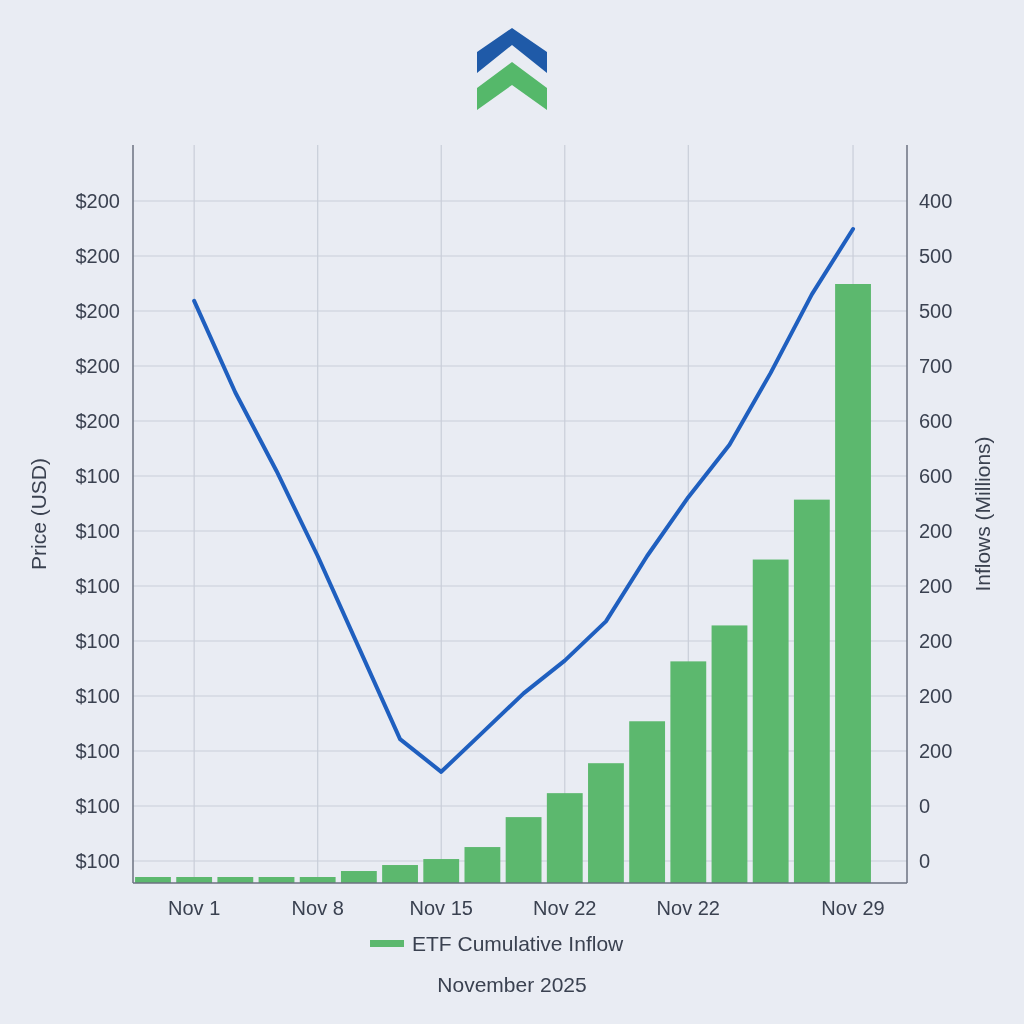 The image size is (1024, 1024). I want to click on text: 700, so click(936, 366).